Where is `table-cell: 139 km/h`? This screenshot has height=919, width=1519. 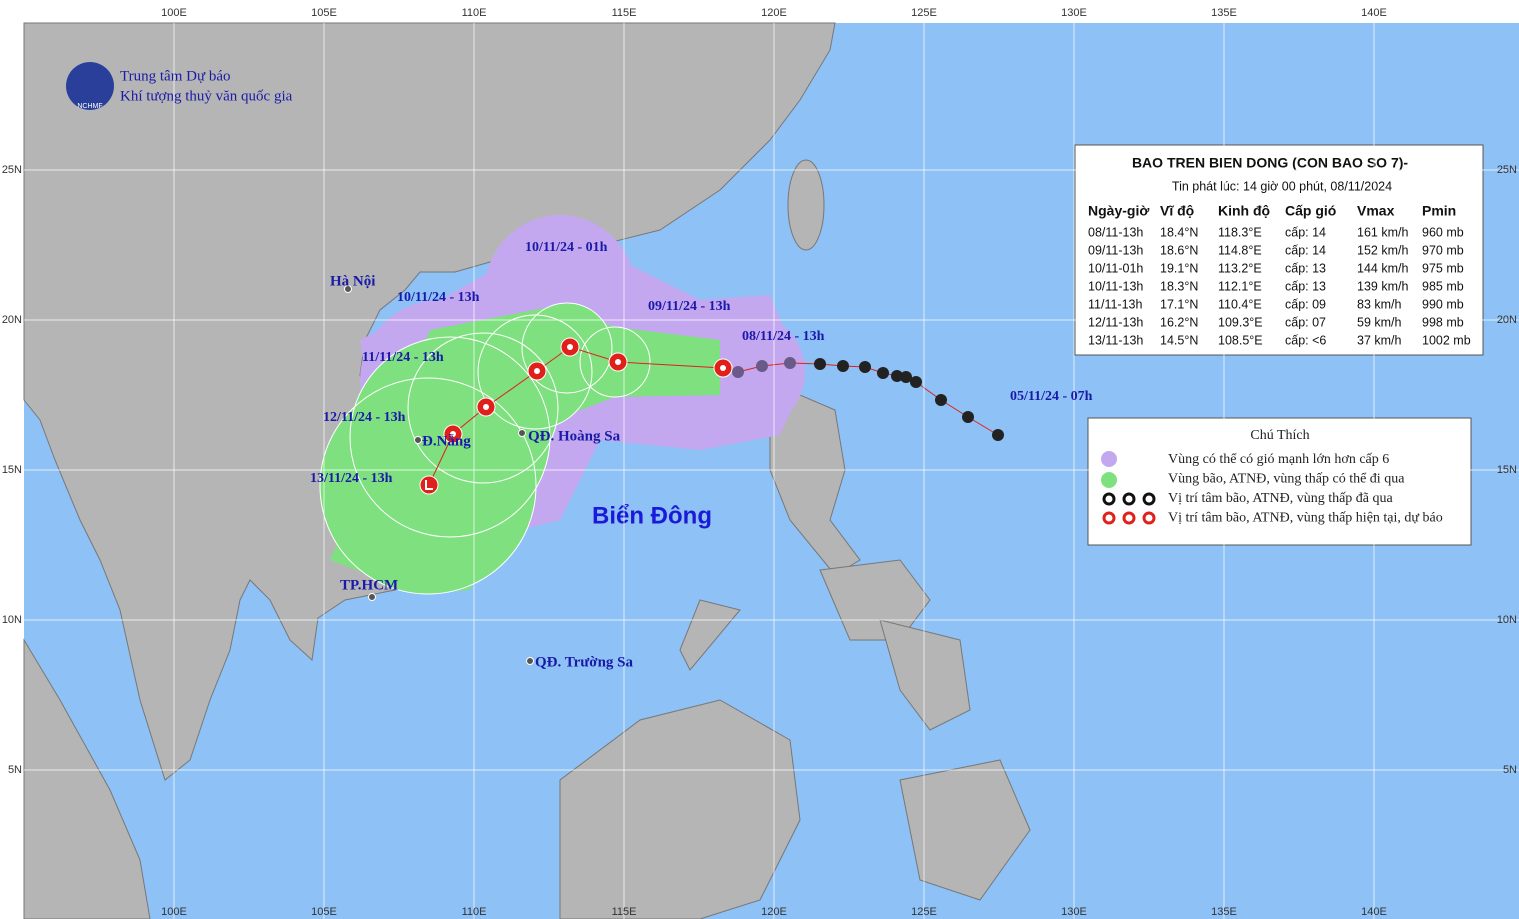
table-cell: 139 km/h is located at coordinates (1382, 286).